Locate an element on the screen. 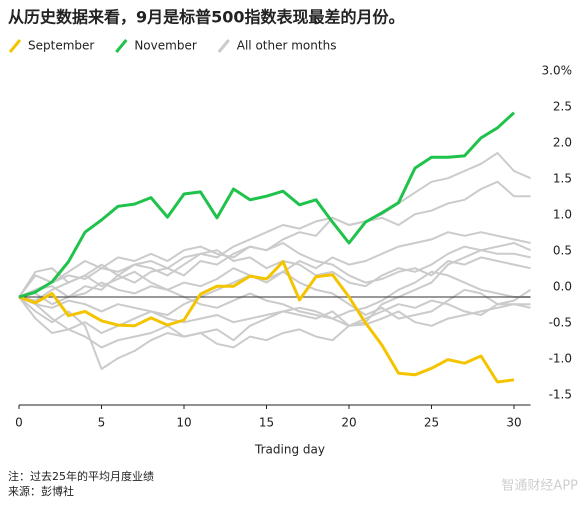  legend-label: All other months is located at coordinates (287, 46).